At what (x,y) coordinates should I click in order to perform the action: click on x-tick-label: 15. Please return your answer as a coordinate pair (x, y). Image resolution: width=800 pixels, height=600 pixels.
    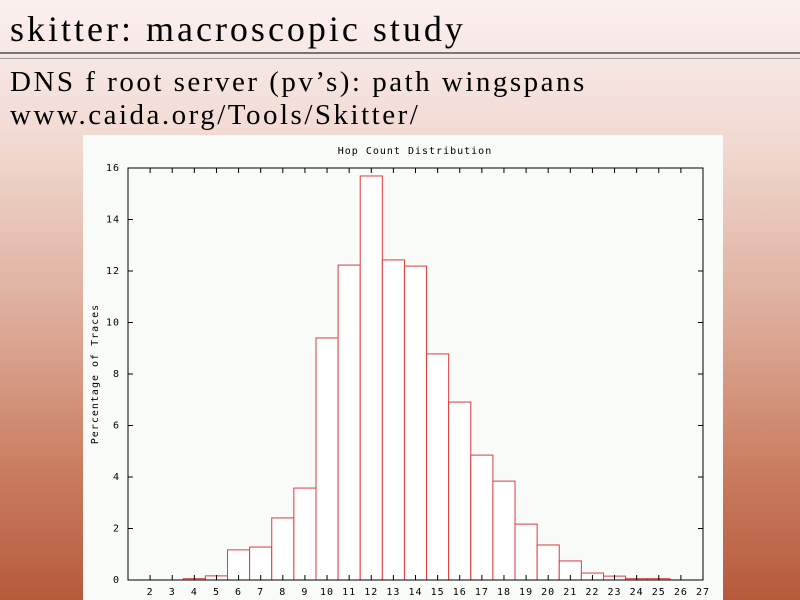
    Looking at the image, I should click on (438, 592).